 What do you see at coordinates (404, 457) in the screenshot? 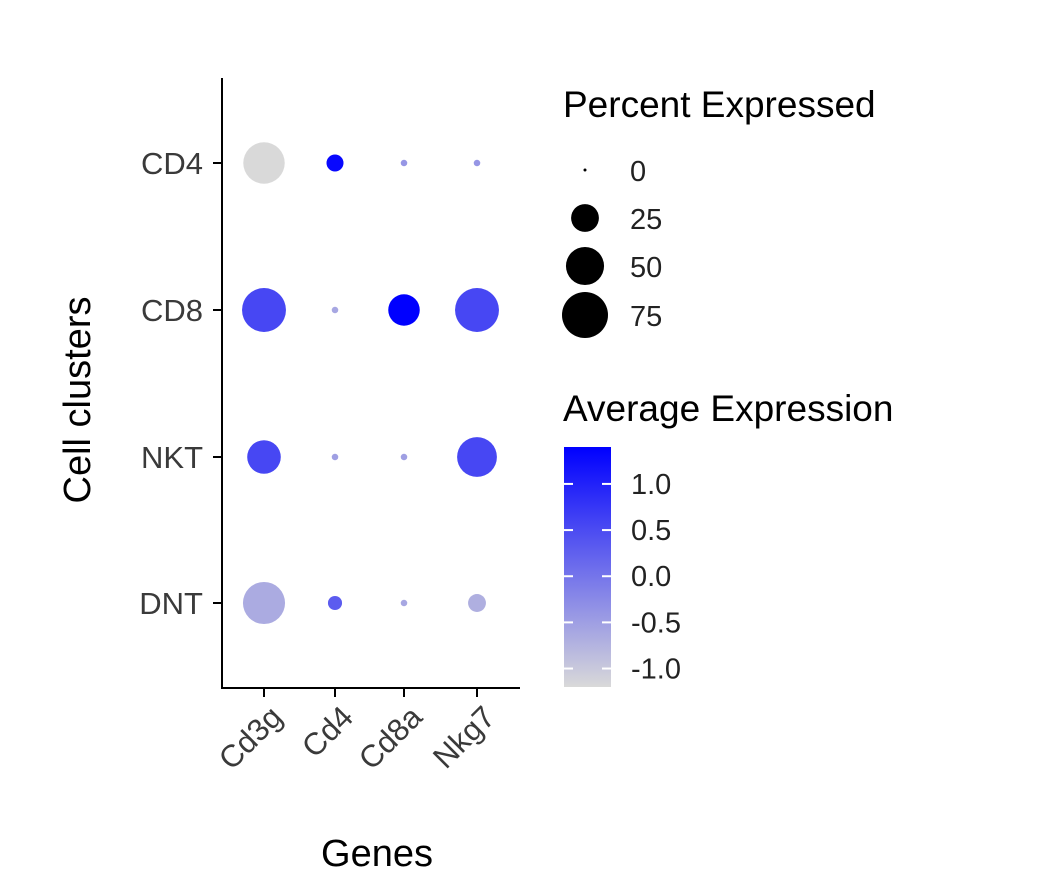
I see `dot-nkt-cd8a` at bounding box center [404, 457].